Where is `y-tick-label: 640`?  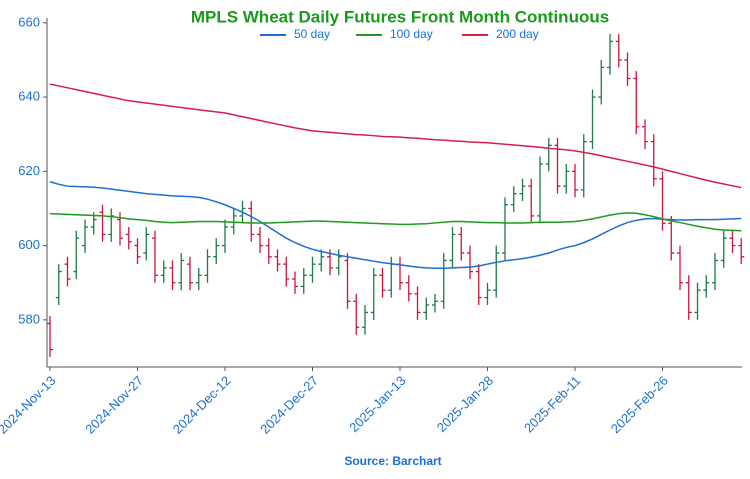
y-tick-label: 640 is located at coordinates (29, 96).